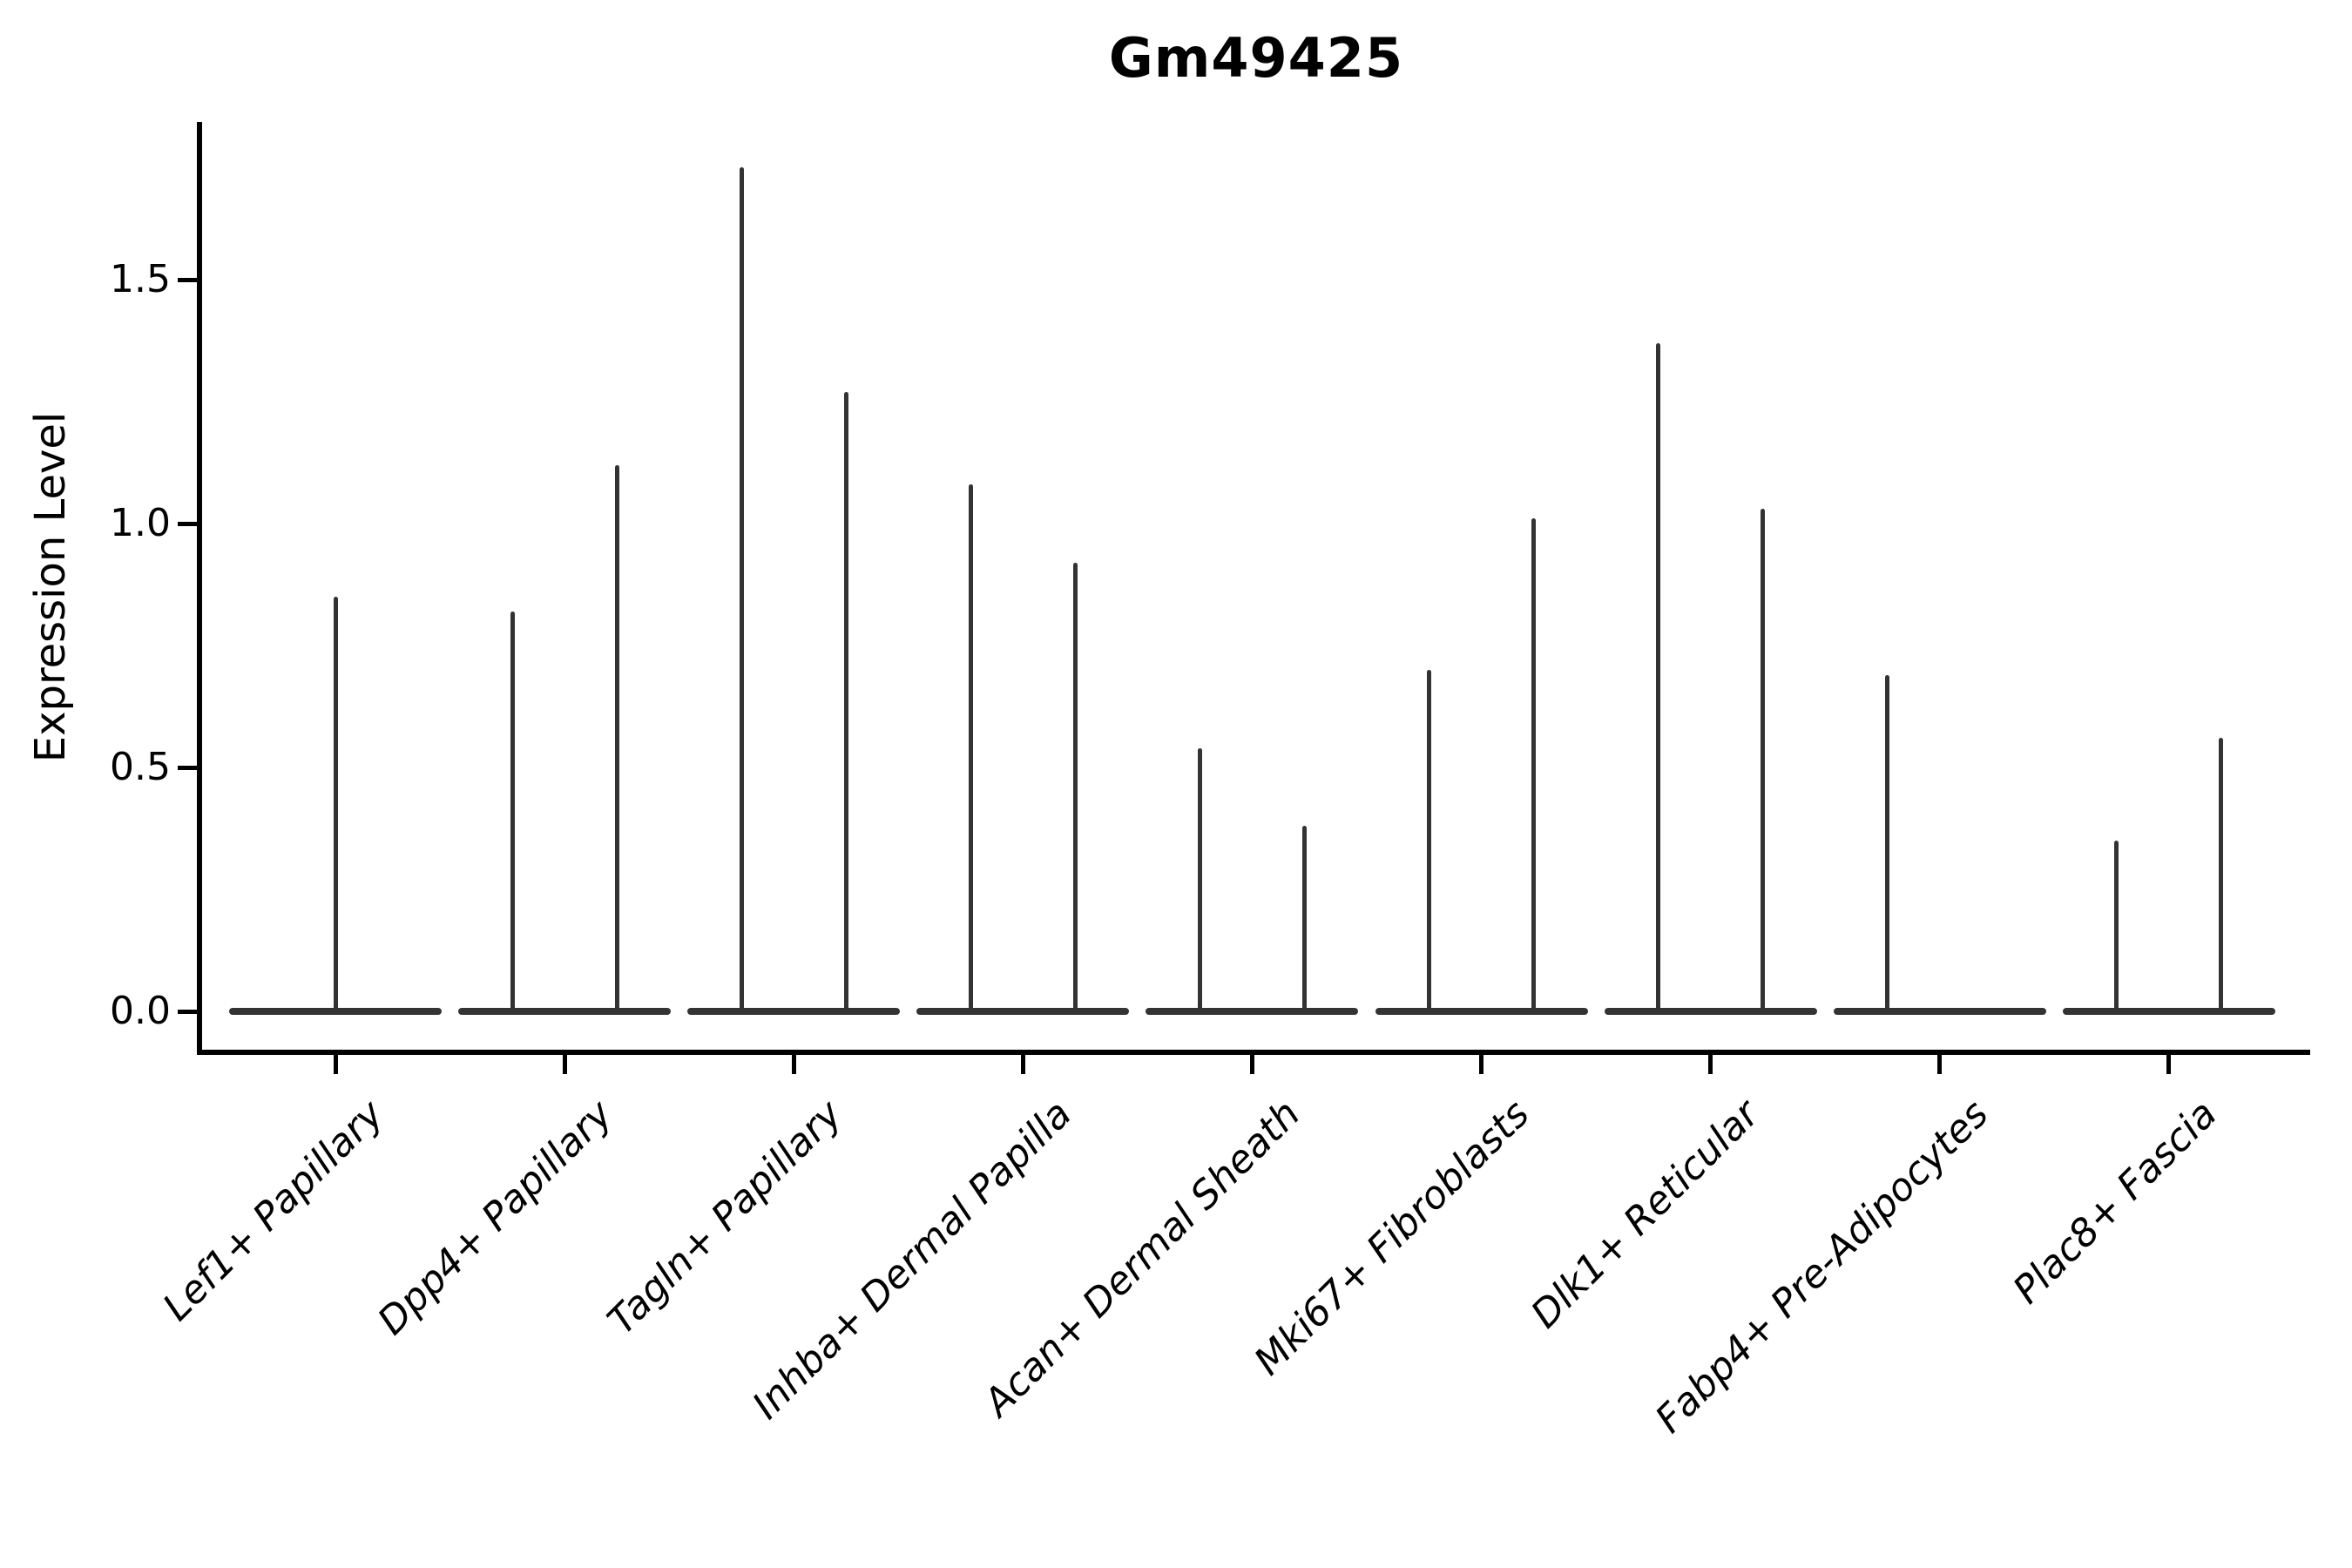 This screenshot has width=2352, height=1568. What do you see at coordinates (140, 1011) in the screenshot?
I see `y-tick-label: 0.0` at bounding box center [140, 1011].